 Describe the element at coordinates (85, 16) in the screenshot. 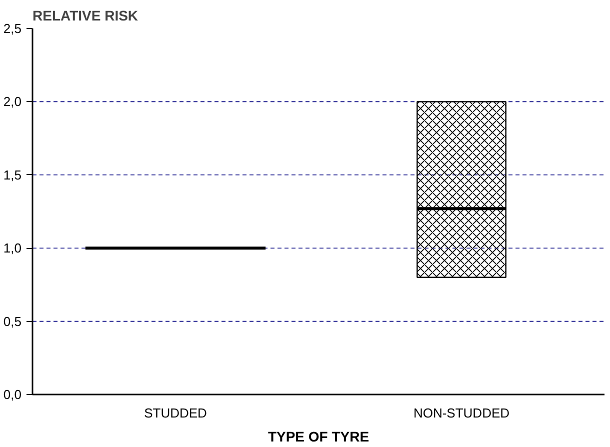

I see `y-axis-title: RELATIVE RISK` at that location.